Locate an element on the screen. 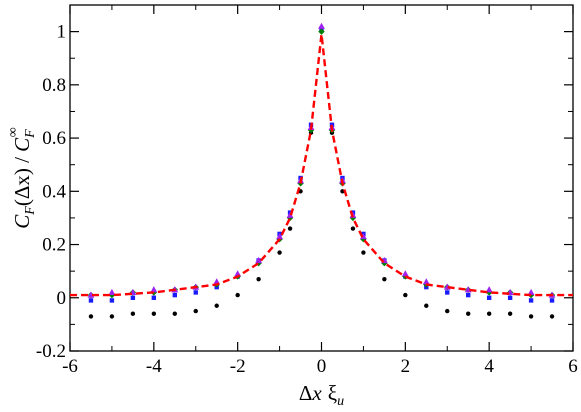  x-title-subscript: u is located at coordinates (340, 401).